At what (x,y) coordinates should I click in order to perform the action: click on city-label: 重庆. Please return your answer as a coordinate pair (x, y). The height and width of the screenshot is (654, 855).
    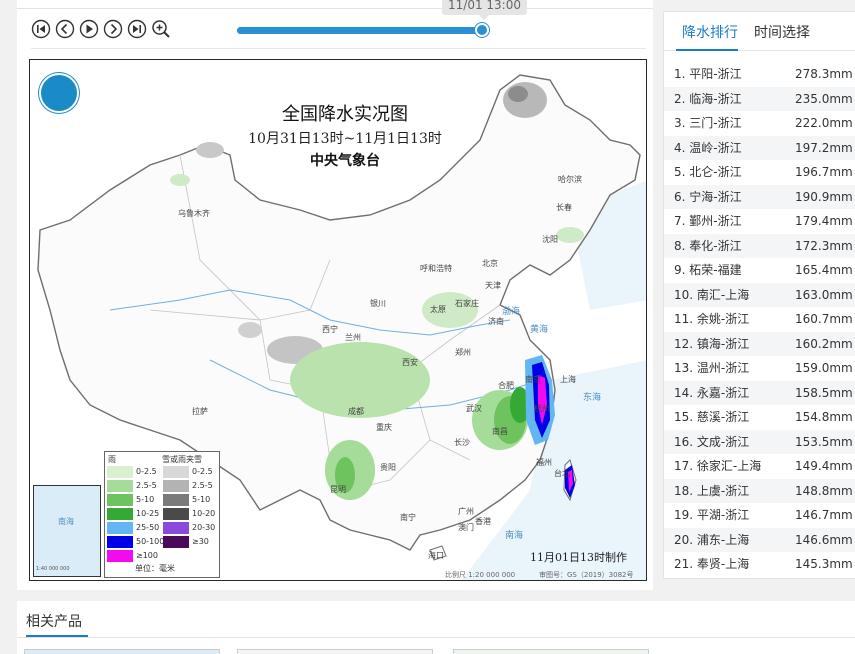
    Looking at the image, I should click on (384, 427).